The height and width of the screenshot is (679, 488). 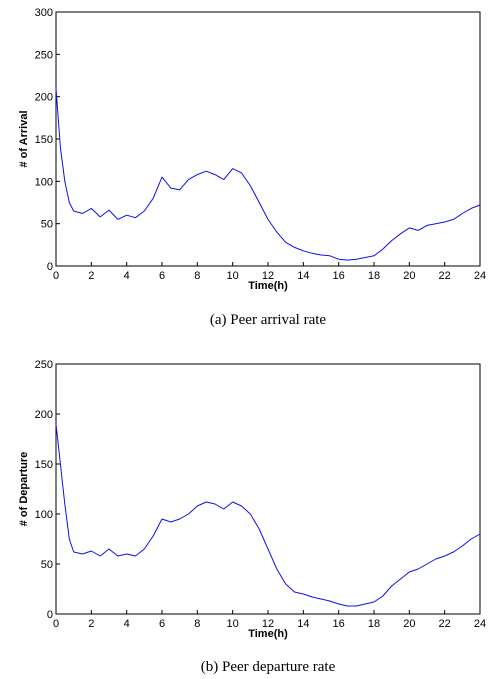 What do you see at coordinates (24, 489) in the screenshot?
I see `y-axis-label: # of Departure` at bounding box center [24, 489].